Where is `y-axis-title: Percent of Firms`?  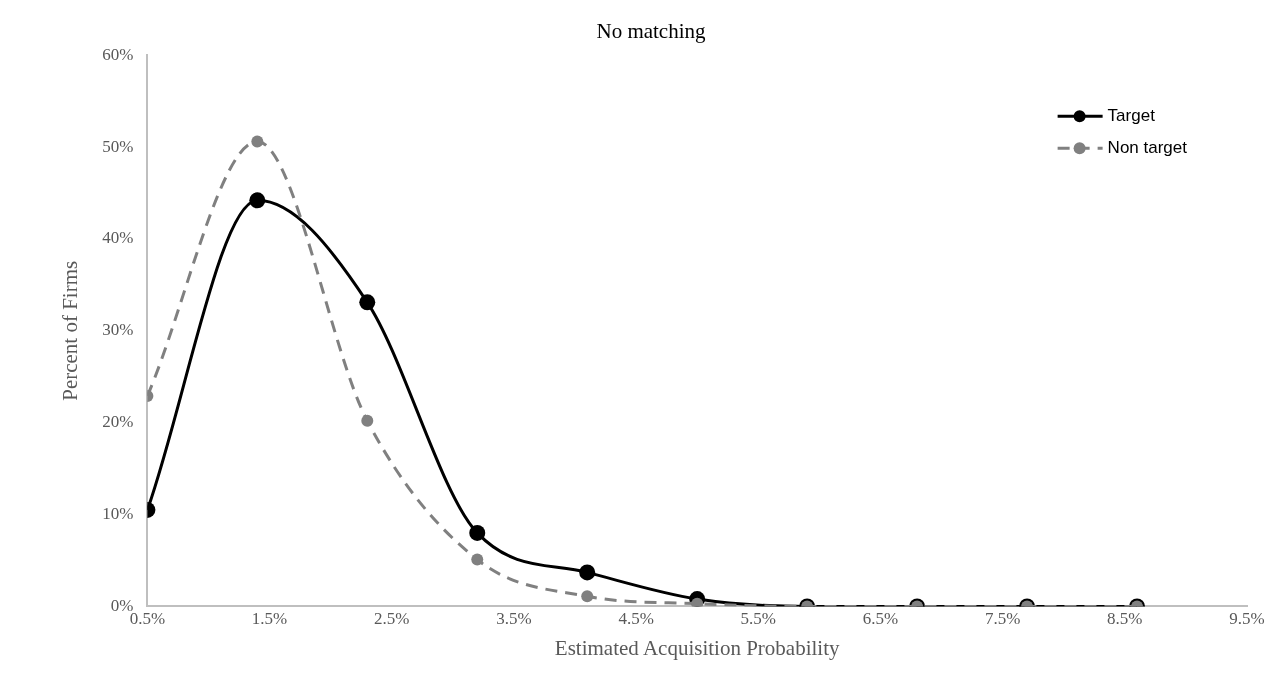 y-axis-title: Percent of Firms is located at coordinates (70, 330).